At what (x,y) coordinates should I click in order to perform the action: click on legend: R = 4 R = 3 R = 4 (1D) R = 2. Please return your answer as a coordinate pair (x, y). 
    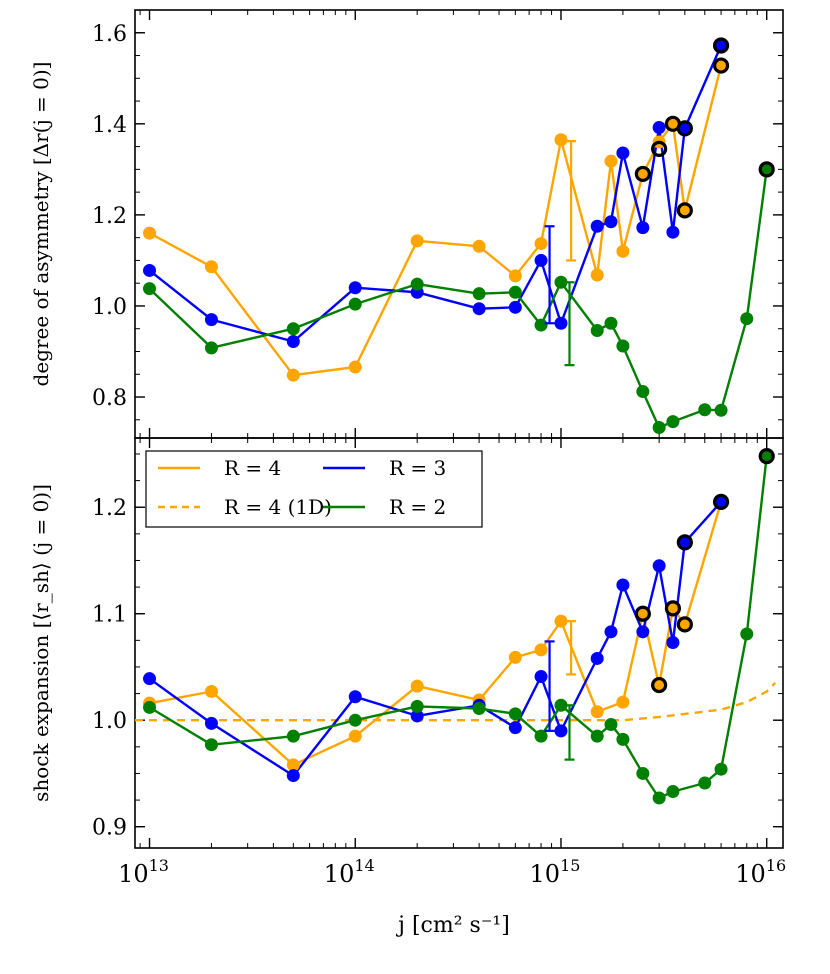
    Looking at the image, I should click on (314, 489).